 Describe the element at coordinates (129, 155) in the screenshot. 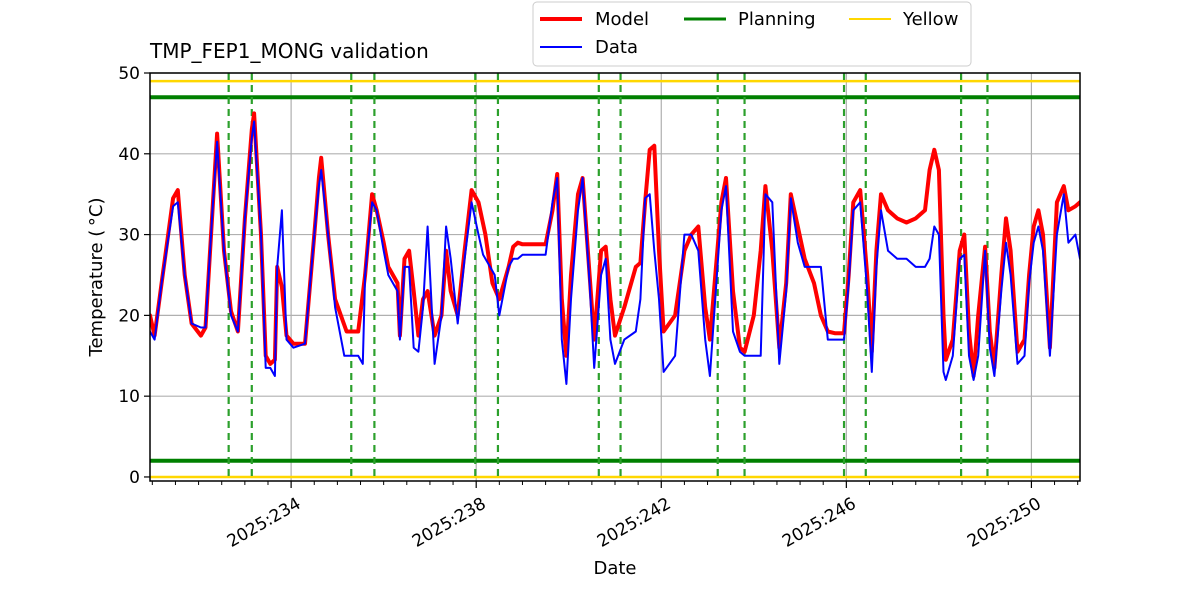

I see `y-tick-label: 40` at that location.